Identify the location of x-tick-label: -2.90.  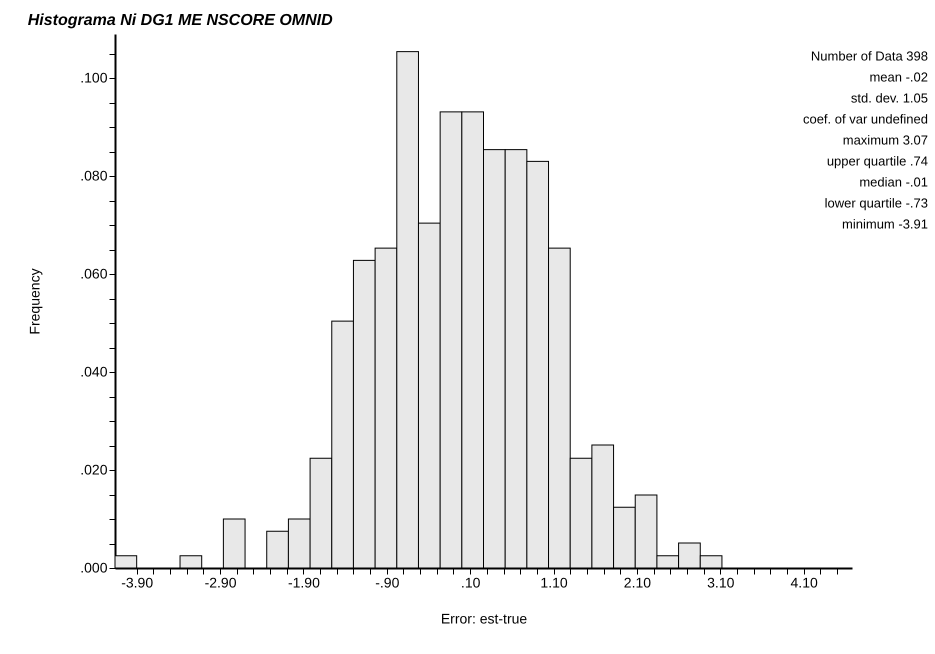
(220, 582).